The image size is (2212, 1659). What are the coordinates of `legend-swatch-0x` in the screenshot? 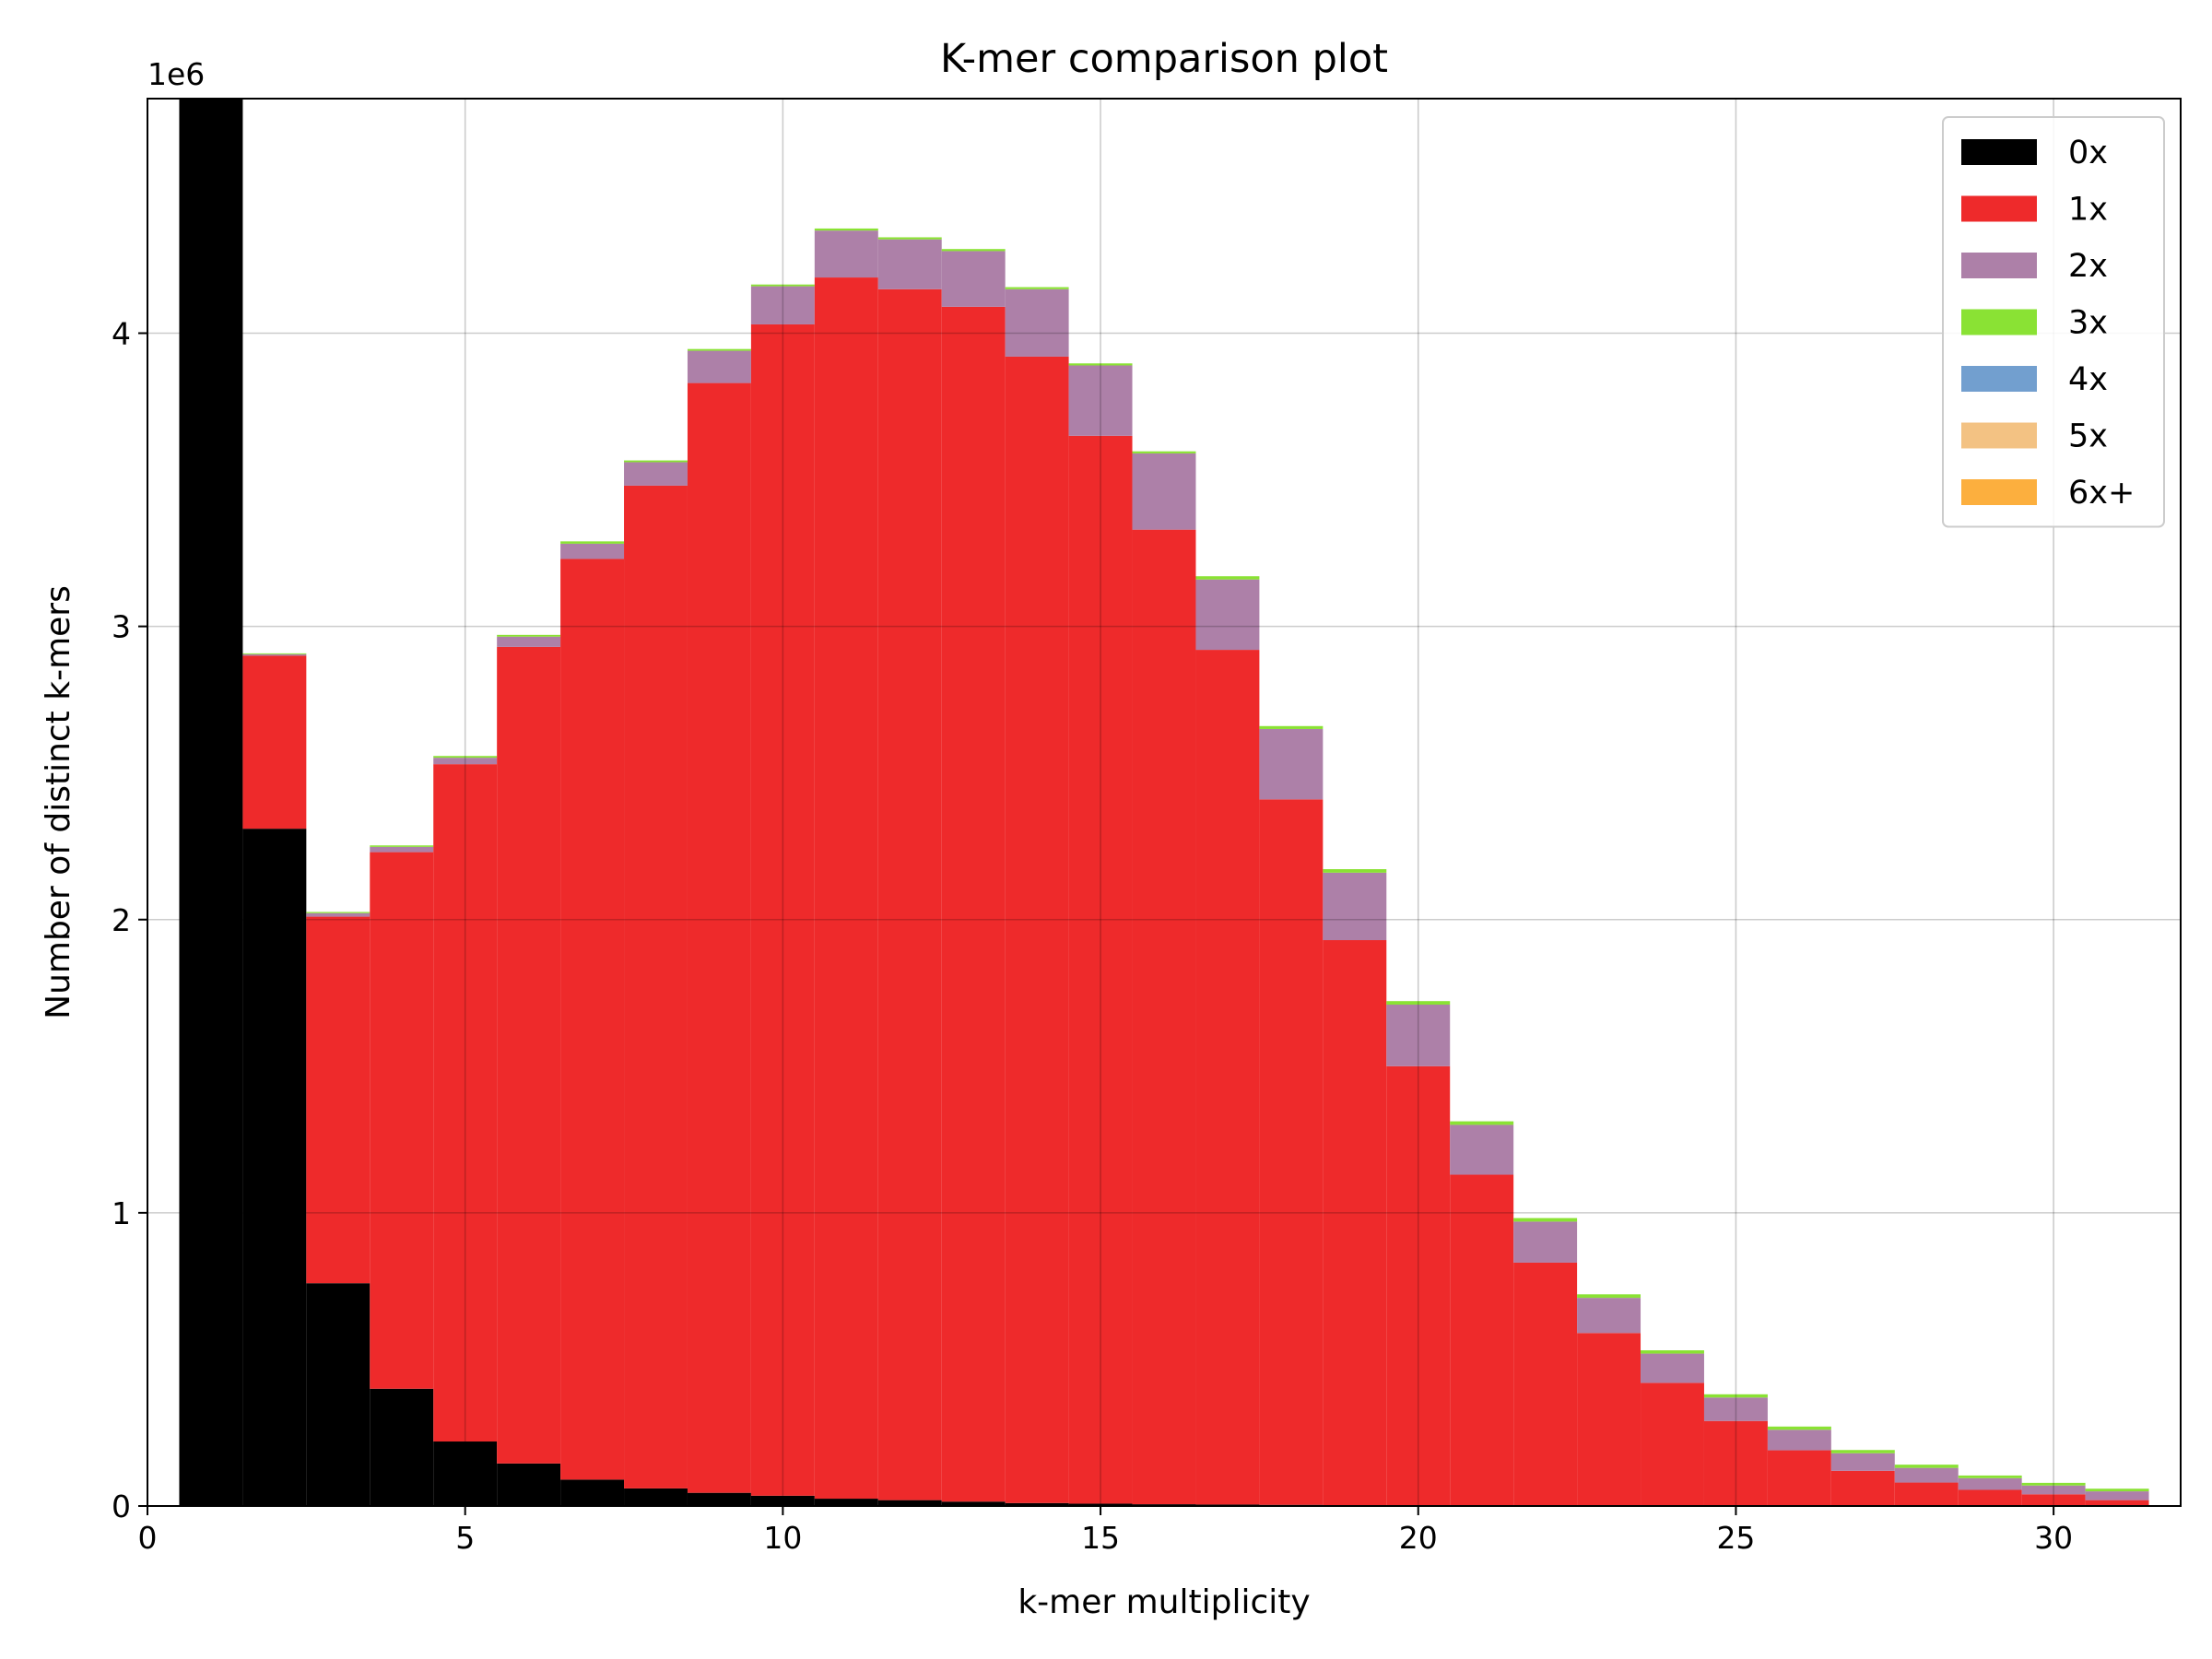 It's located at (1999, 152).